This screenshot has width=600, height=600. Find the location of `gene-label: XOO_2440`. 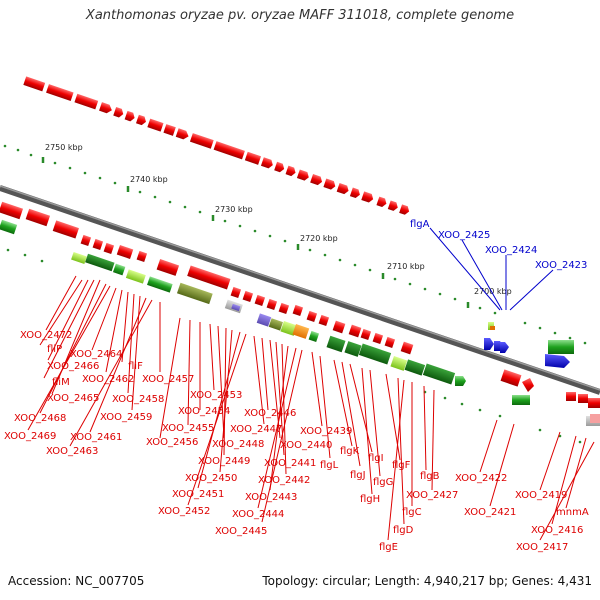

gene-label: XOO_2440 is located at coordinates (306, 445).